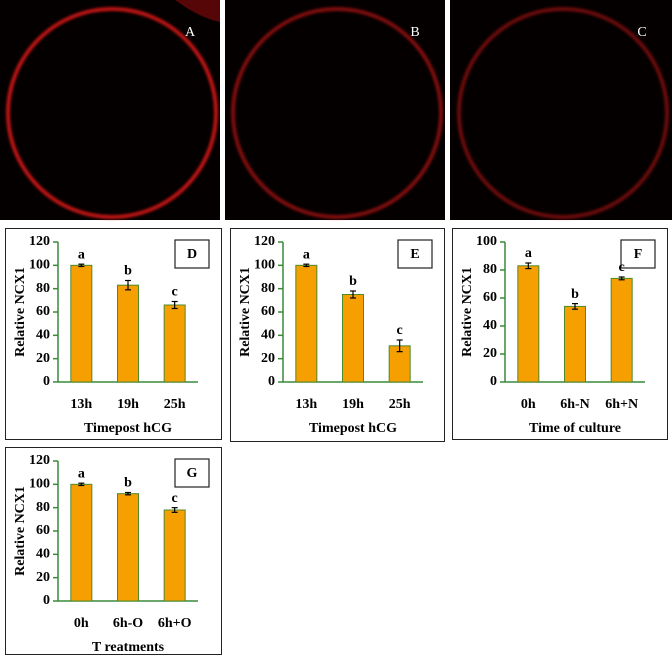 This screenshot has height=665, width=672. I want to click on panel-letter: G, so click(192, 473).